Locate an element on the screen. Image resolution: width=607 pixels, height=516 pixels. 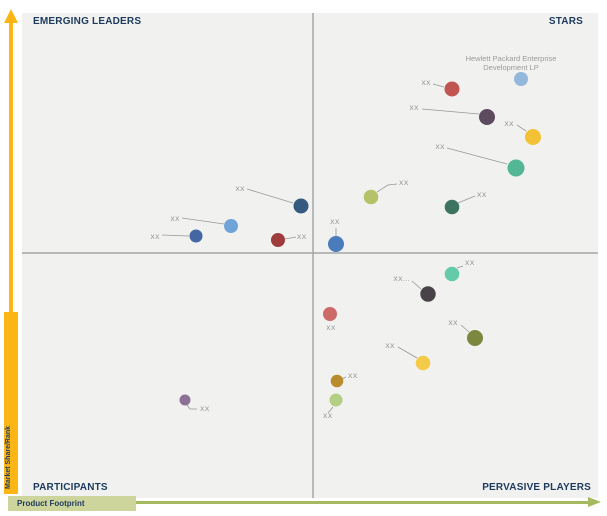
bubble-p15 is located at coordinates (330, 314).